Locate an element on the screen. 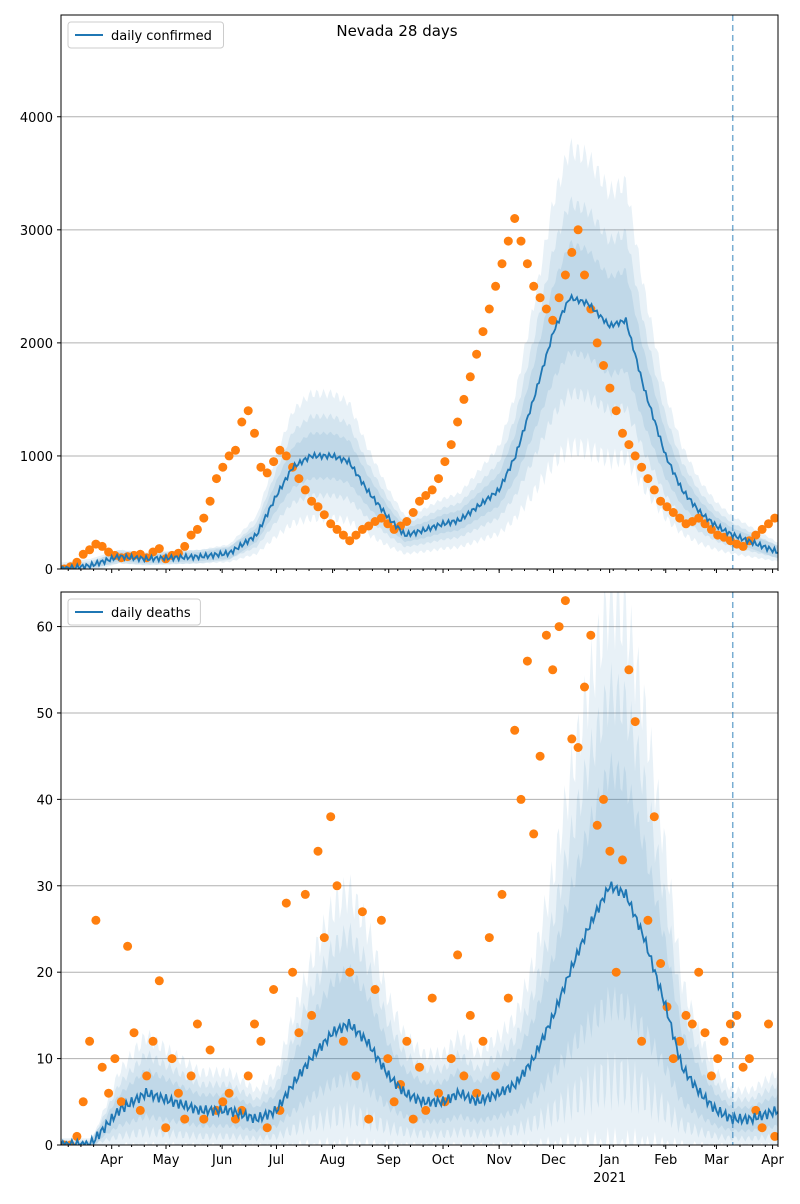 The height and width of the screenshot is (1204, 800). legend-frame is located at coordinates (134, 612).